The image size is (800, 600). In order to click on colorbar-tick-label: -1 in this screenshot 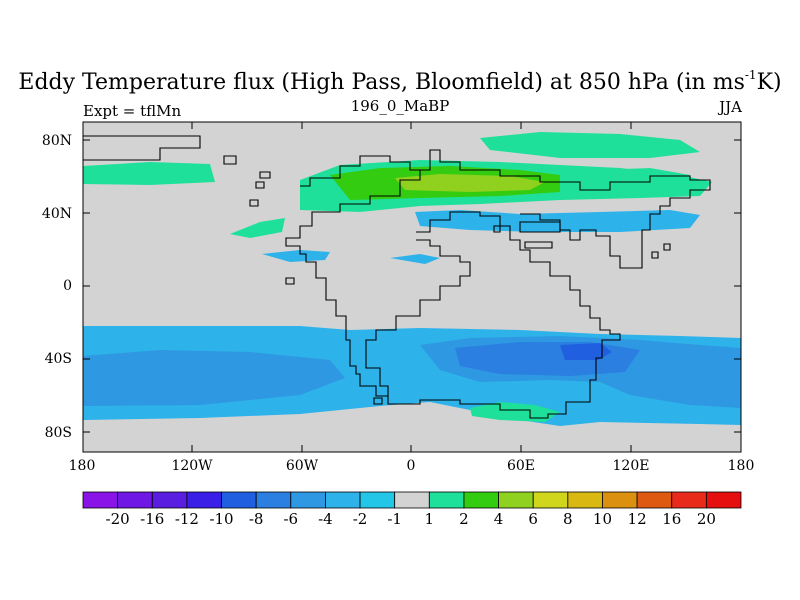, I will do `click(394, 519)`.